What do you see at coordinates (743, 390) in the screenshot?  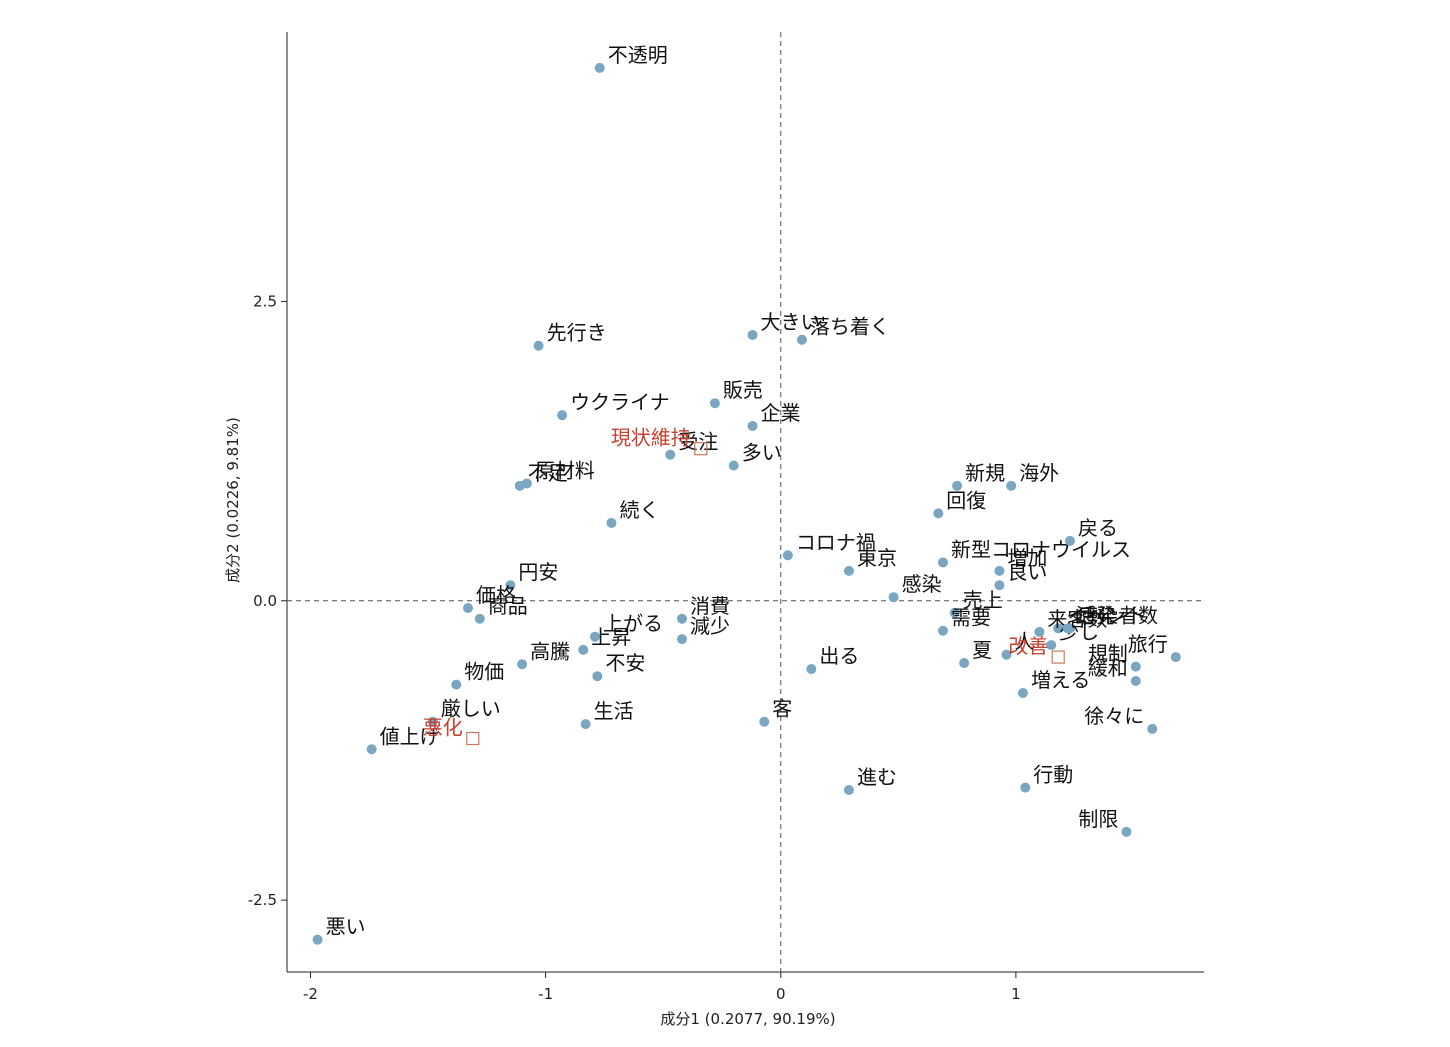 I see `word-label: 販売` at bounding box center [743, 390].